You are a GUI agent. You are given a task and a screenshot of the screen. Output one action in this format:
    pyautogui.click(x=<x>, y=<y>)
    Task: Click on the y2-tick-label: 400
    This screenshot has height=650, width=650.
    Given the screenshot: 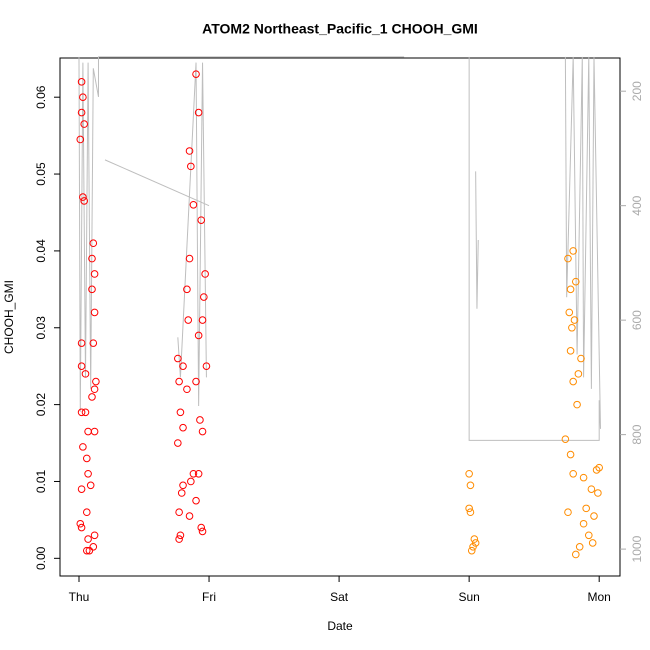 What is the action you would take?
    pyautogui.click(x=637, y=205)
    